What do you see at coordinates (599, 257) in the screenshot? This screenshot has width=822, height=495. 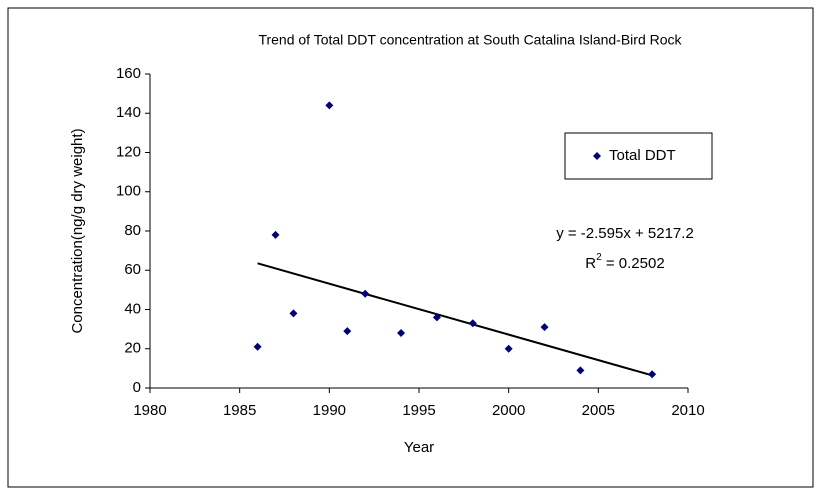 I see `r-squared-part: 2` at bounding box center [599, 257].